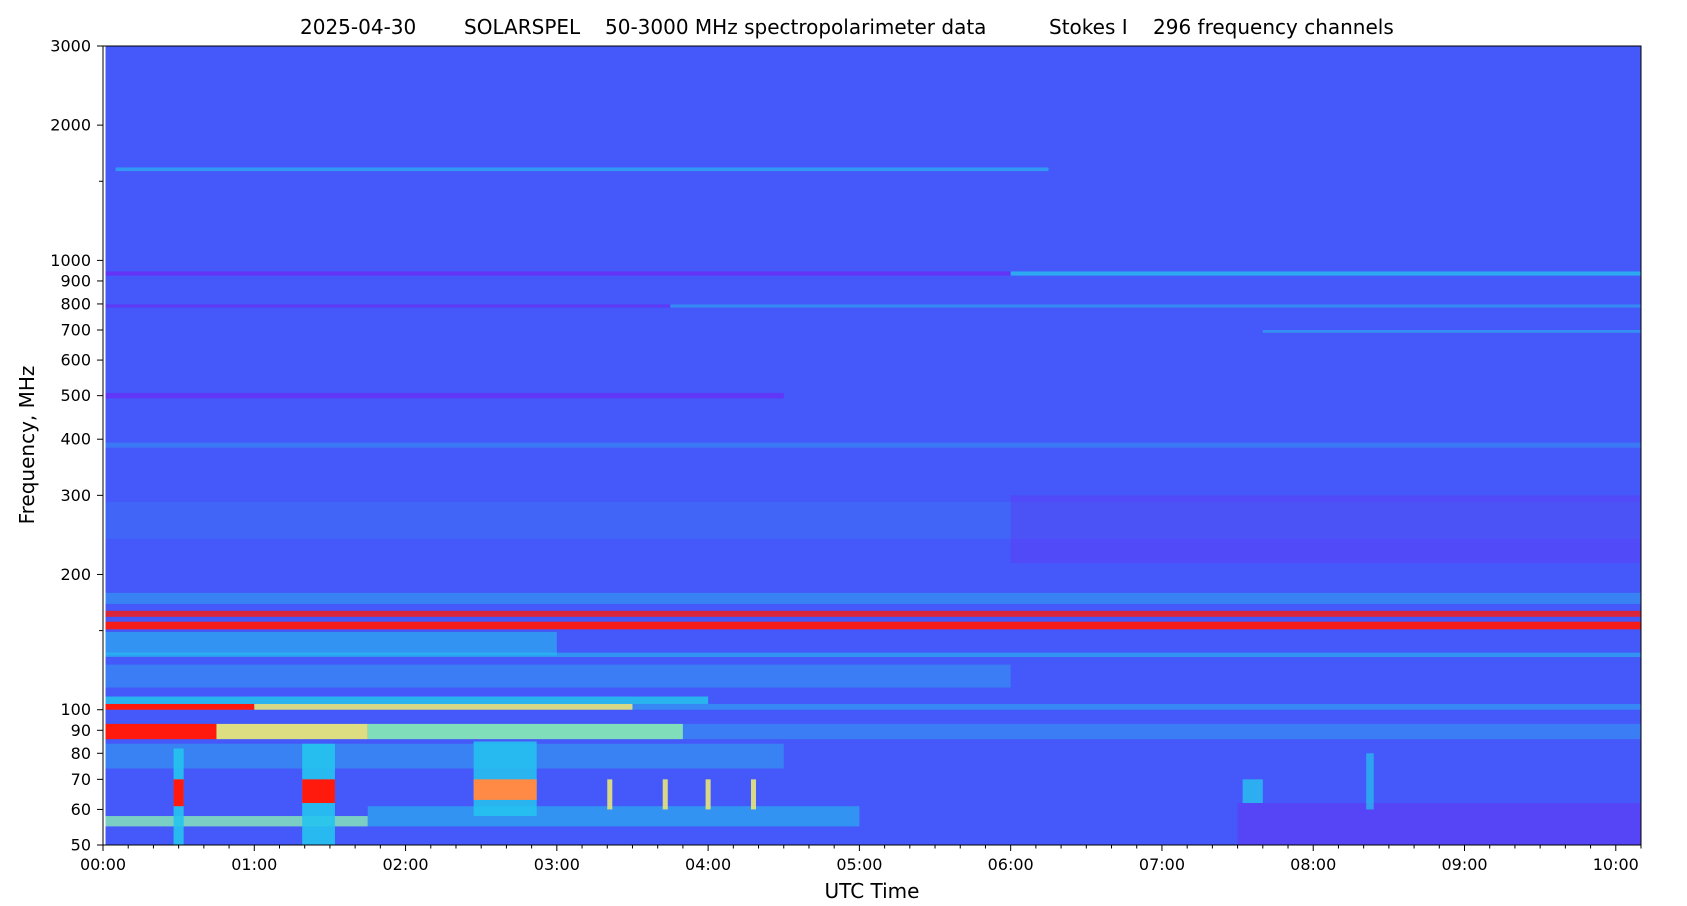 The image size is (1687, 906). I want to click on y-tick-label: 200, so click(75, 574).